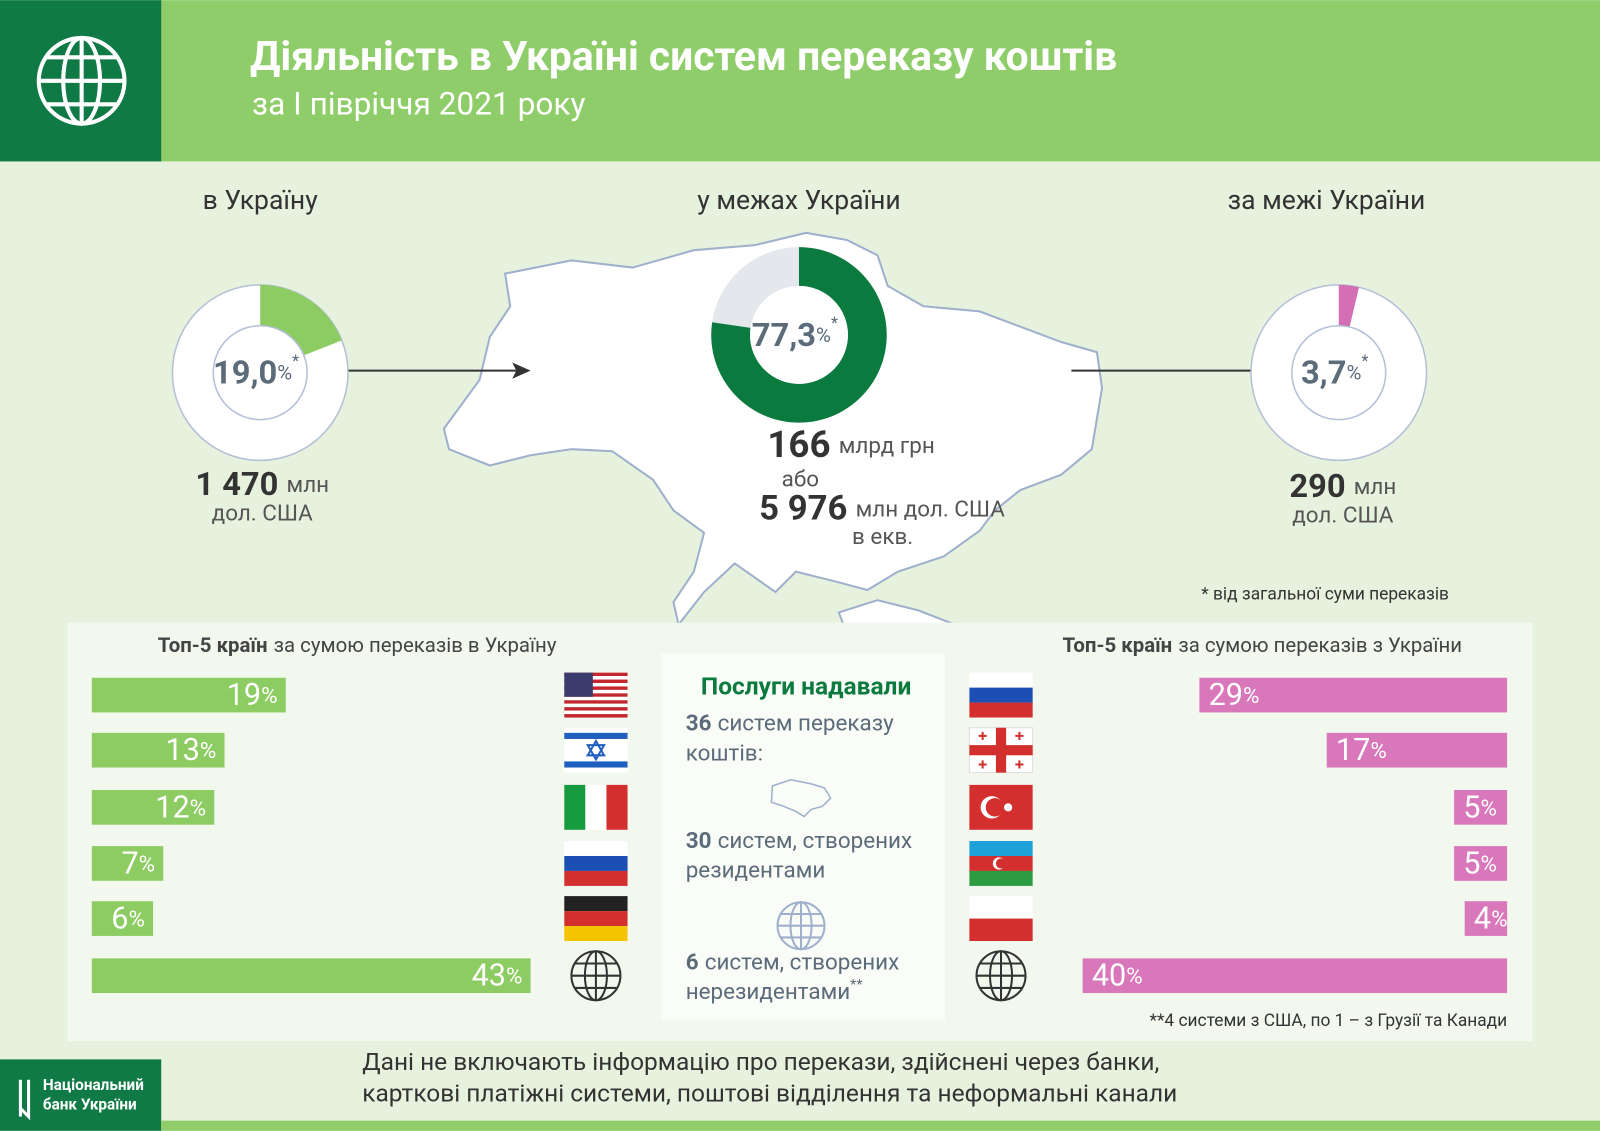 Image resolution: width=1600 pixels, height=1131 pixels. Describe the element at coordinates (800, 480) in the screenshot. I see `or-label: або` at that location.